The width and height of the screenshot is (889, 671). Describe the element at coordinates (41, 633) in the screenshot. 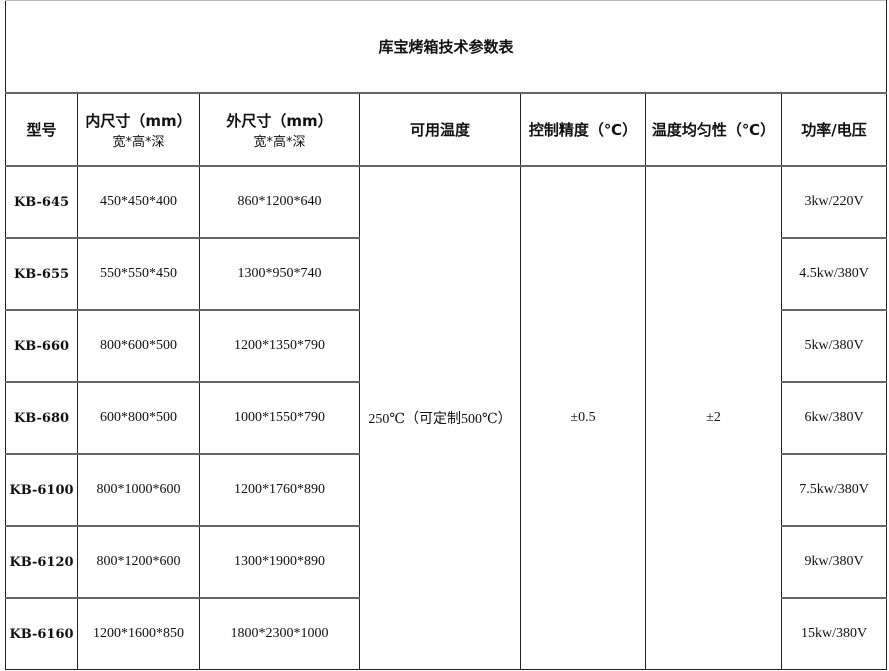

I see `cell-model: KB-6160` at that location.